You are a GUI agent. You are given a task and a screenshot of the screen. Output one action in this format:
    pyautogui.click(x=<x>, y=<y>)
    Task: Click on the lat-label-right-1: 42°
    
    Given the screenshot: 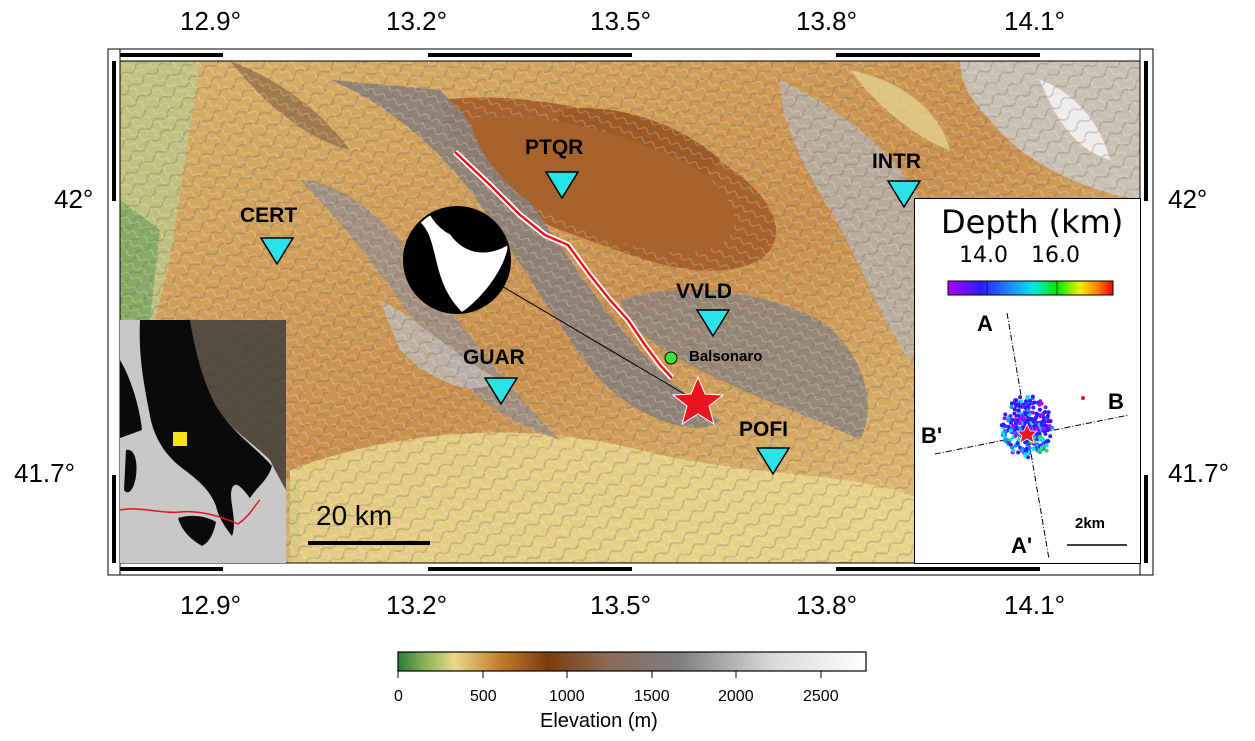 What is the action you would take?
    pyautogui.click(x=1188, y=199)
    